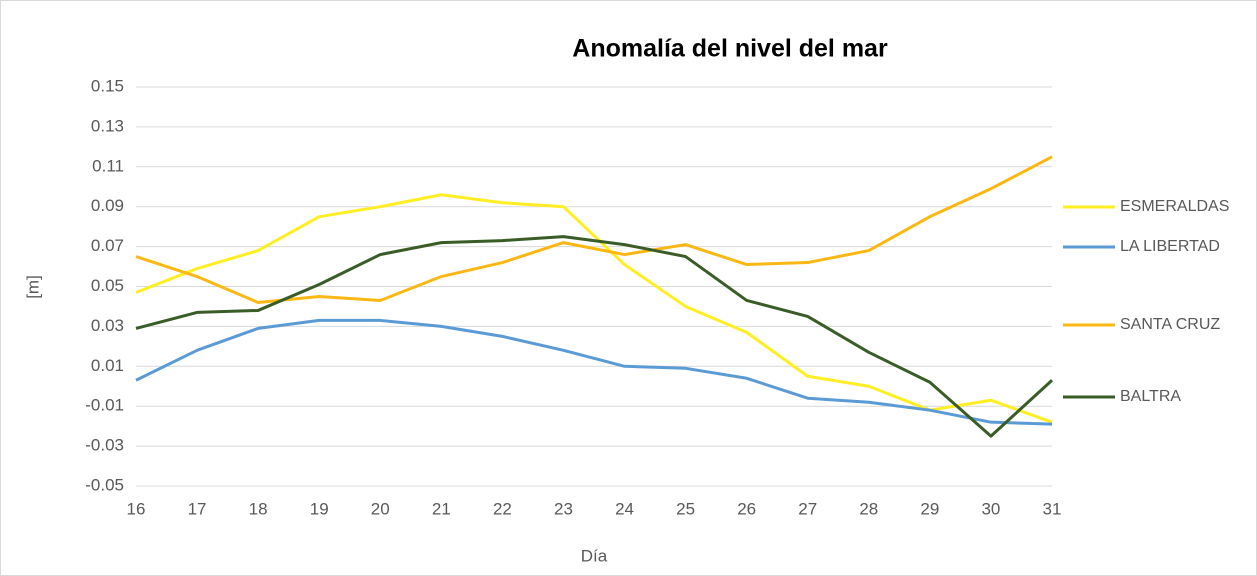 Image resolution: width=1257 pixels, height=576 pixels. I want to click on y-tick-label: 0.13, so click(107, 125).